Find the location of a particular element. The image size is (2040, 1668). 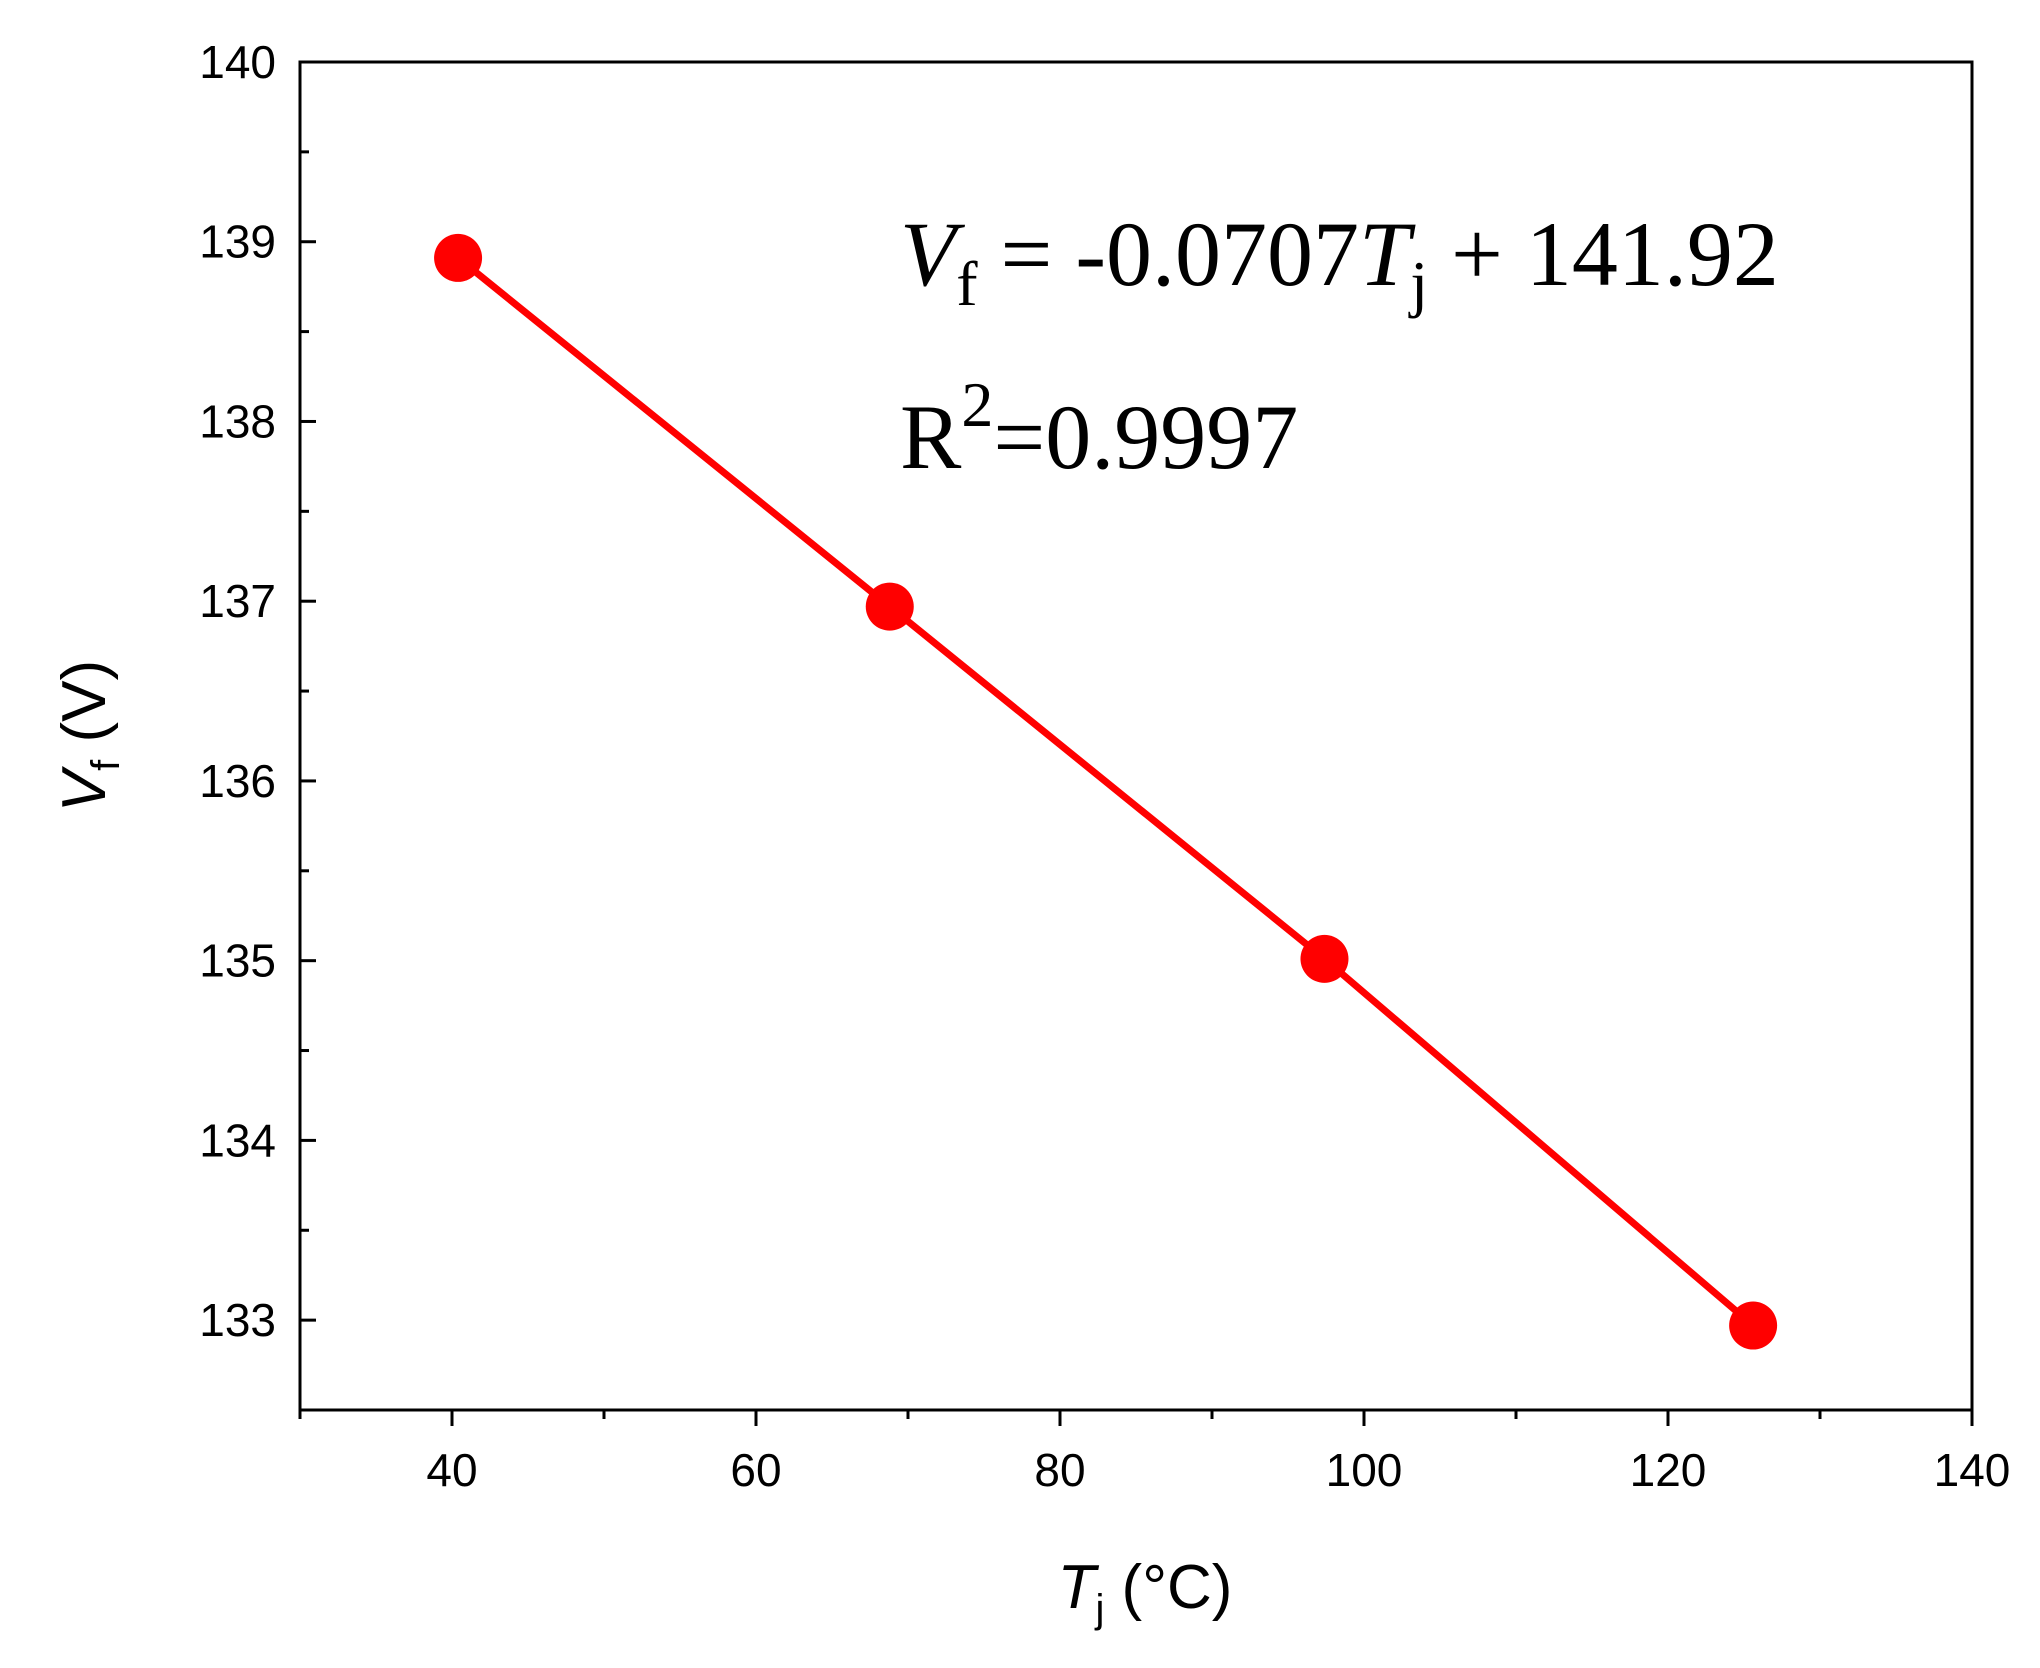

y-tick-label: 134 is located at coordinates (237, 1140).